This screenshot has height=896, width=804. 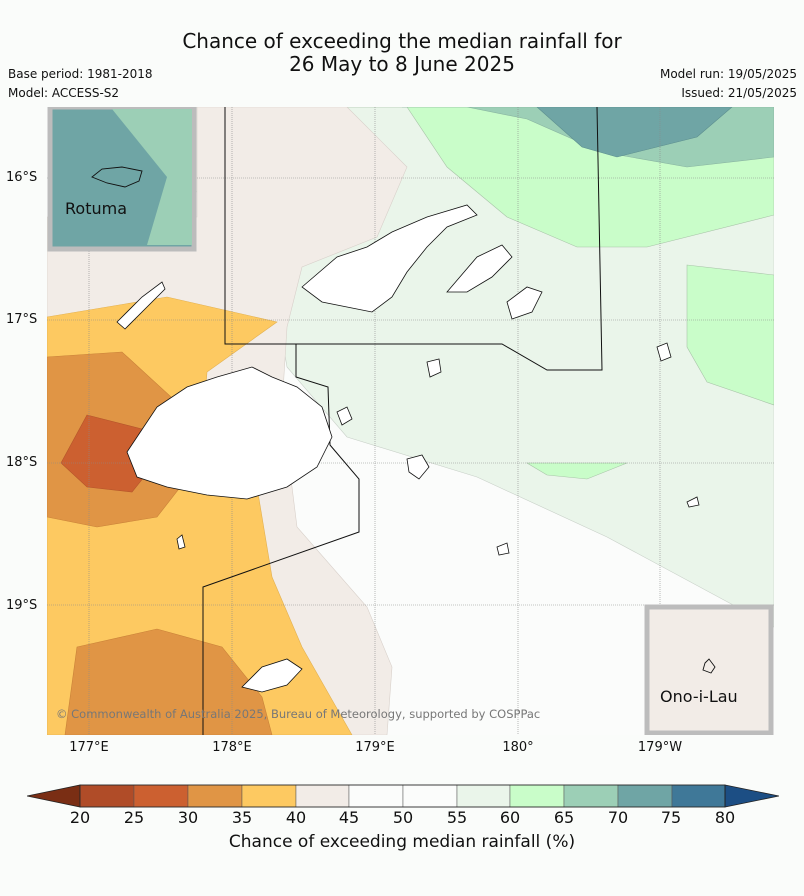 I want to click on colorbar-tick: 50, so click(x=403, y=817).